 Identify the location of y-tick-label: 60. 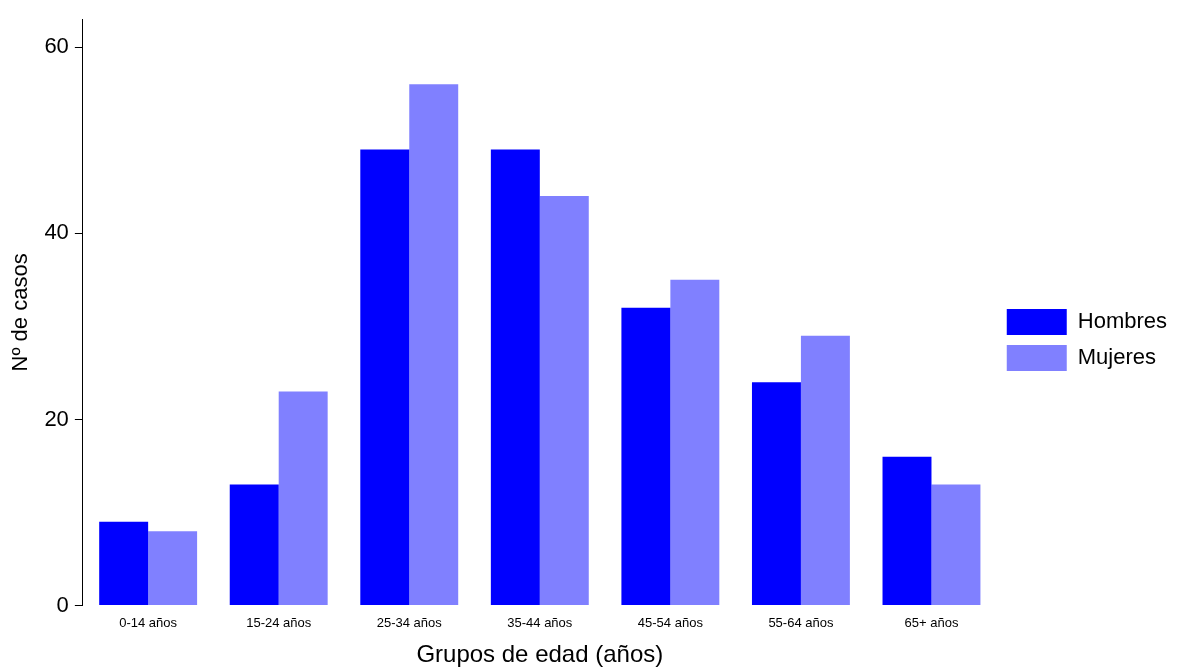
(56, 46).